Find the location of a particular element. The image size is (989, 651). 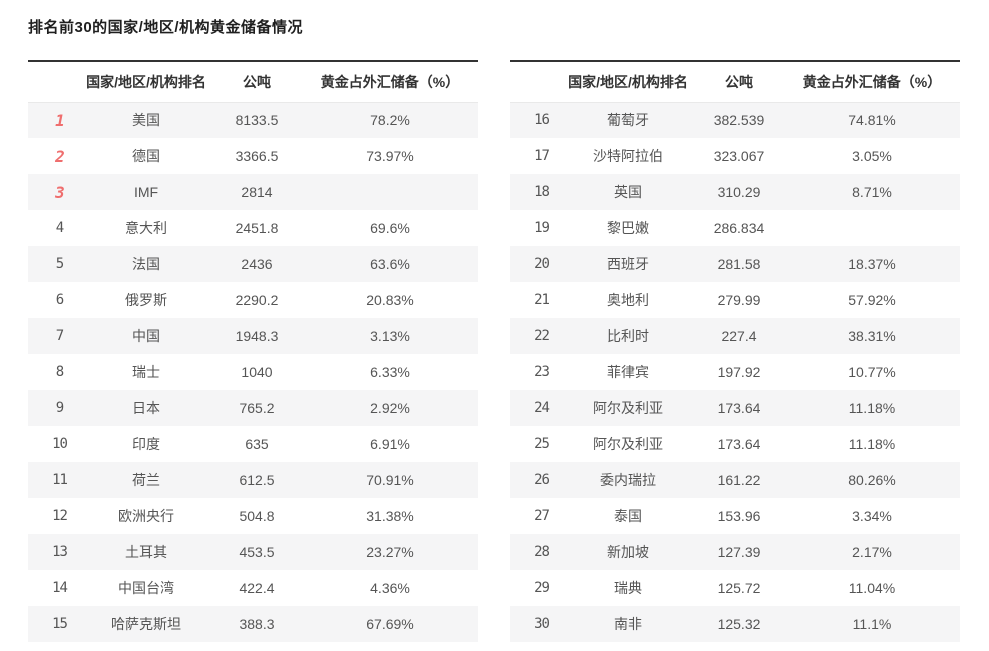

tonnes-cell: 765.2 is located at coordinates (257, 408).